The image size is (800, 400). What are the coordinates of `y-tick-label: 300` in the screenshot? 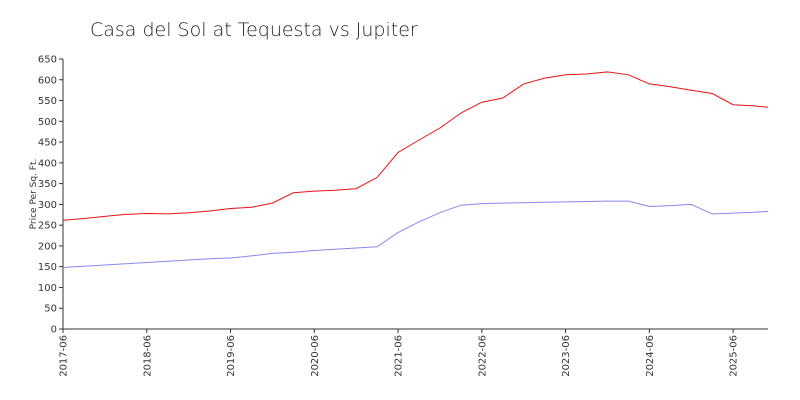 It's located at (47, 205).